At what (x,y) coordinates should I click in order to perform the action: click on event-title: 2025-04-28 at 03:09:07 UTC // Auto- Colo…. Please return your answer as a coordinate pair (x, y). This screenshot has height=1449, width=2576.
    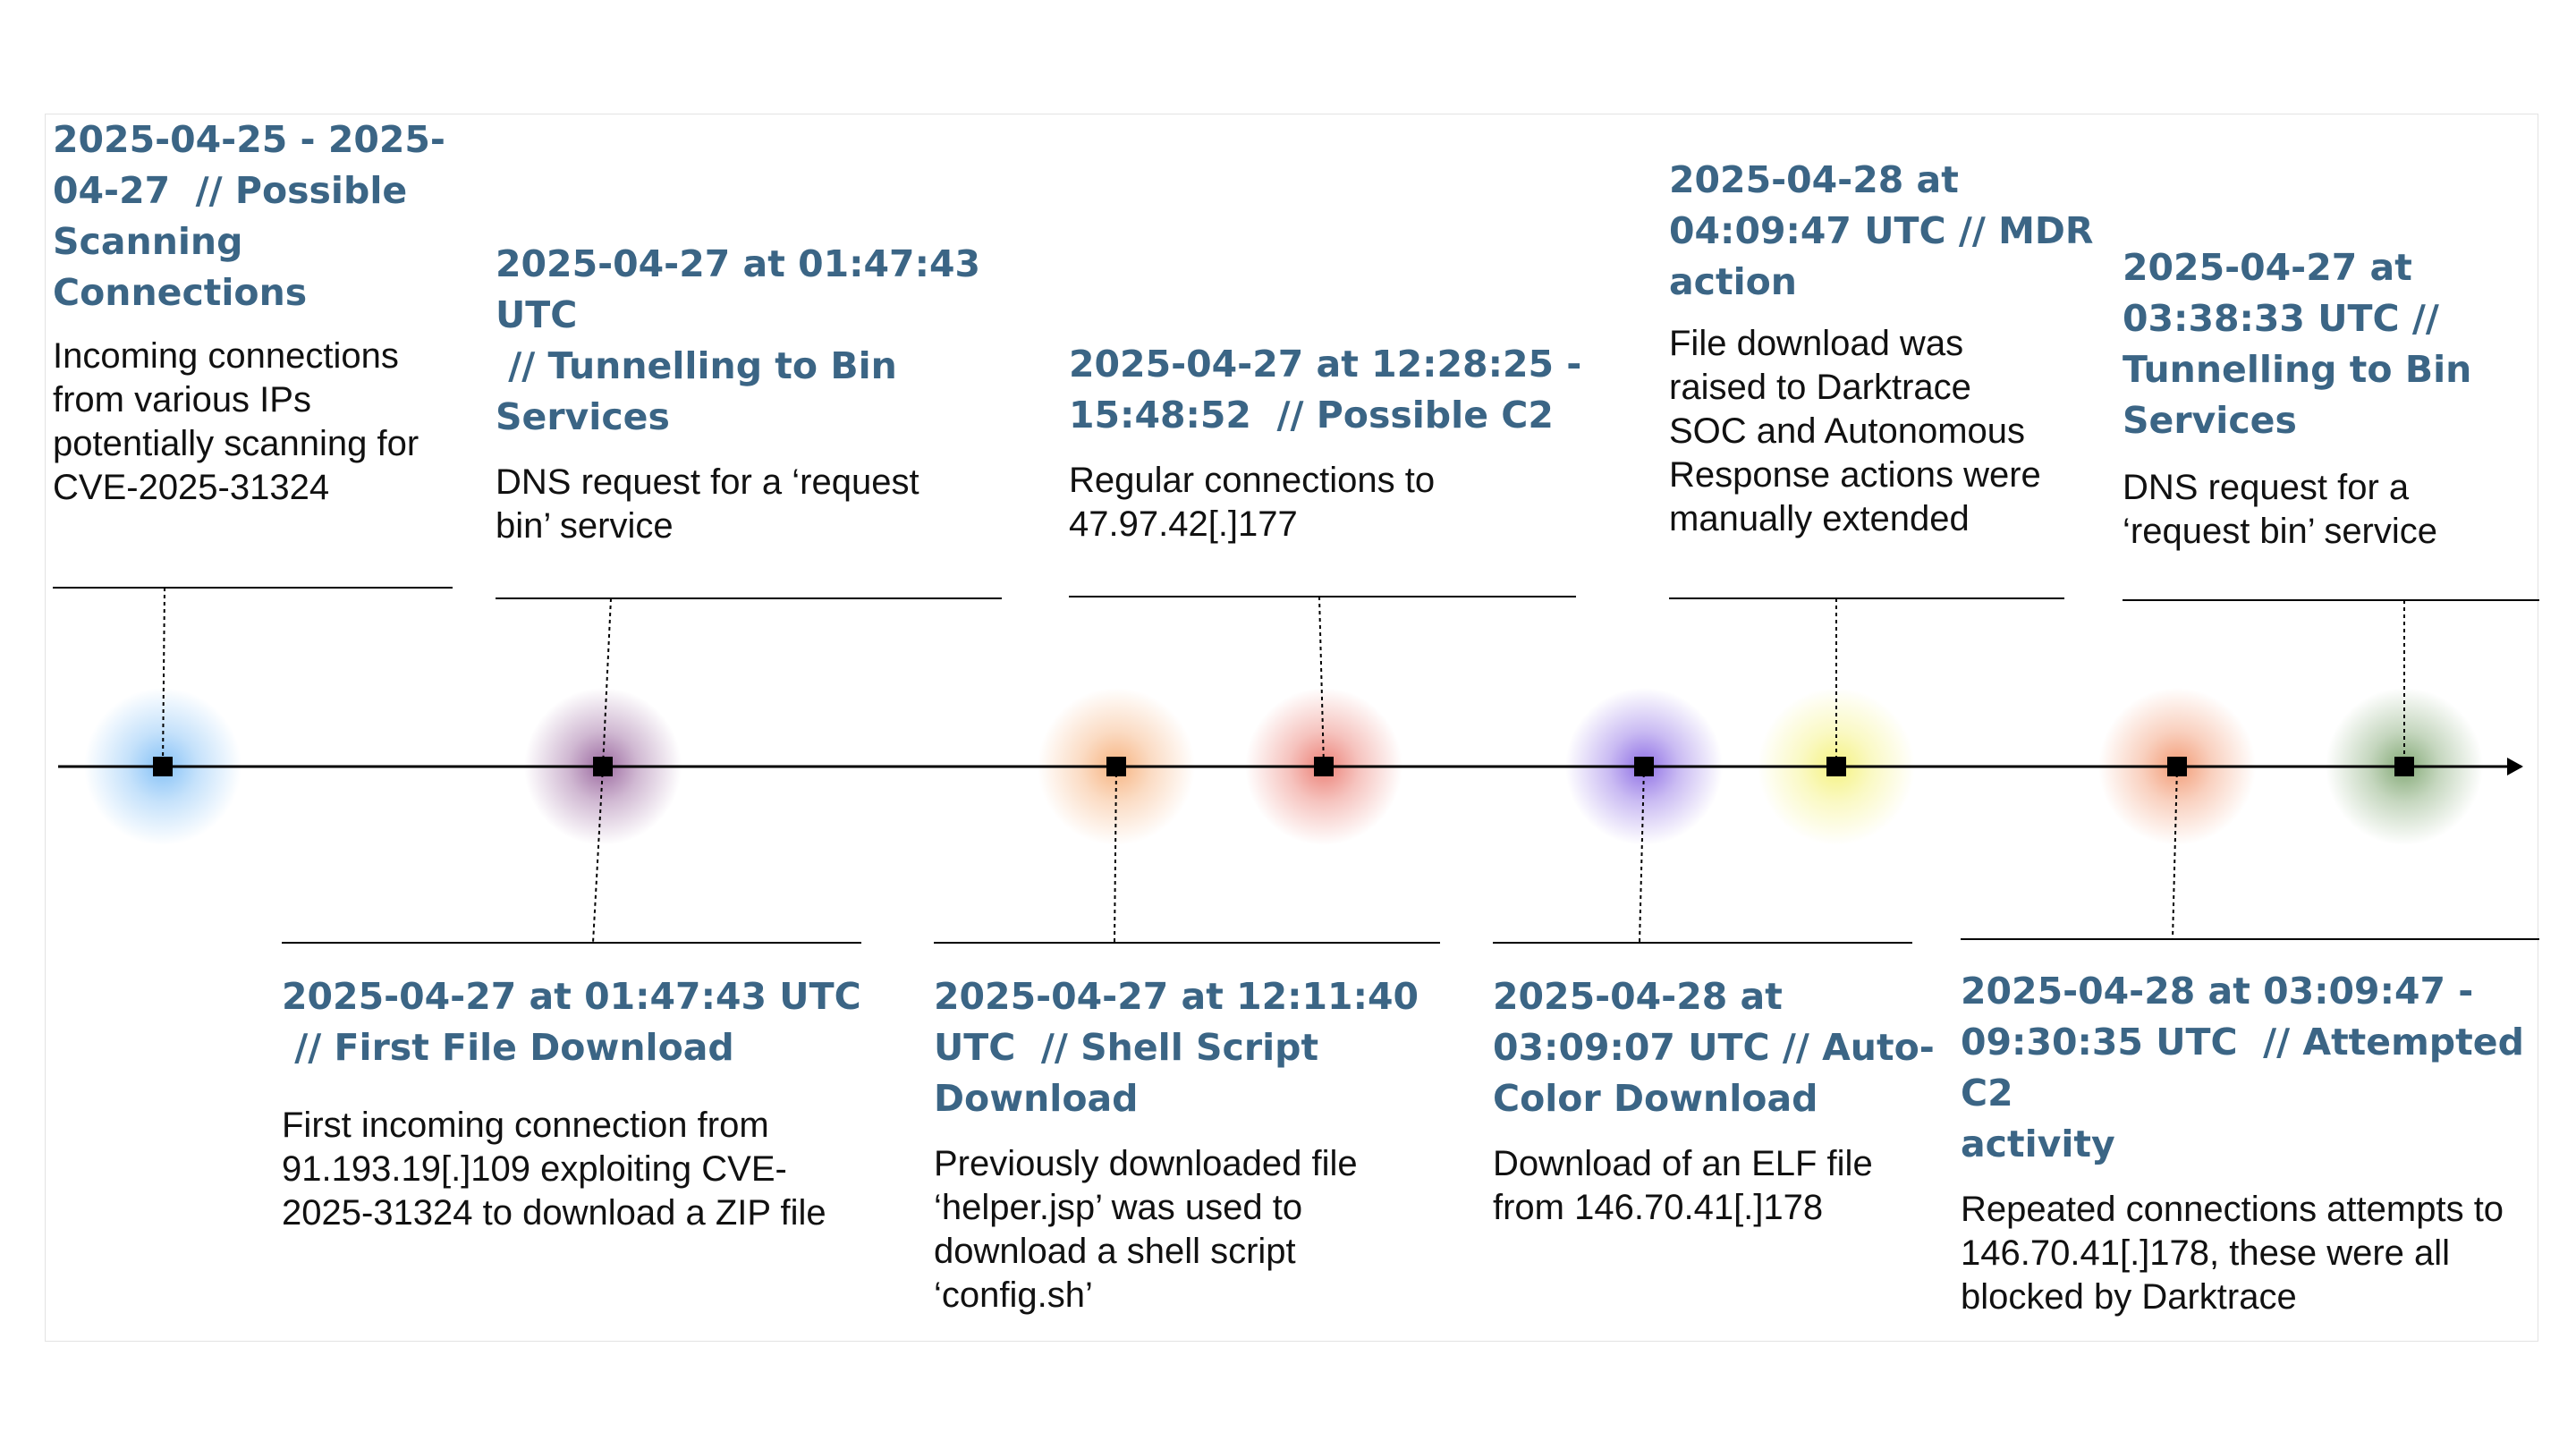
    Looking at the image, I should click on (1714, 1047).